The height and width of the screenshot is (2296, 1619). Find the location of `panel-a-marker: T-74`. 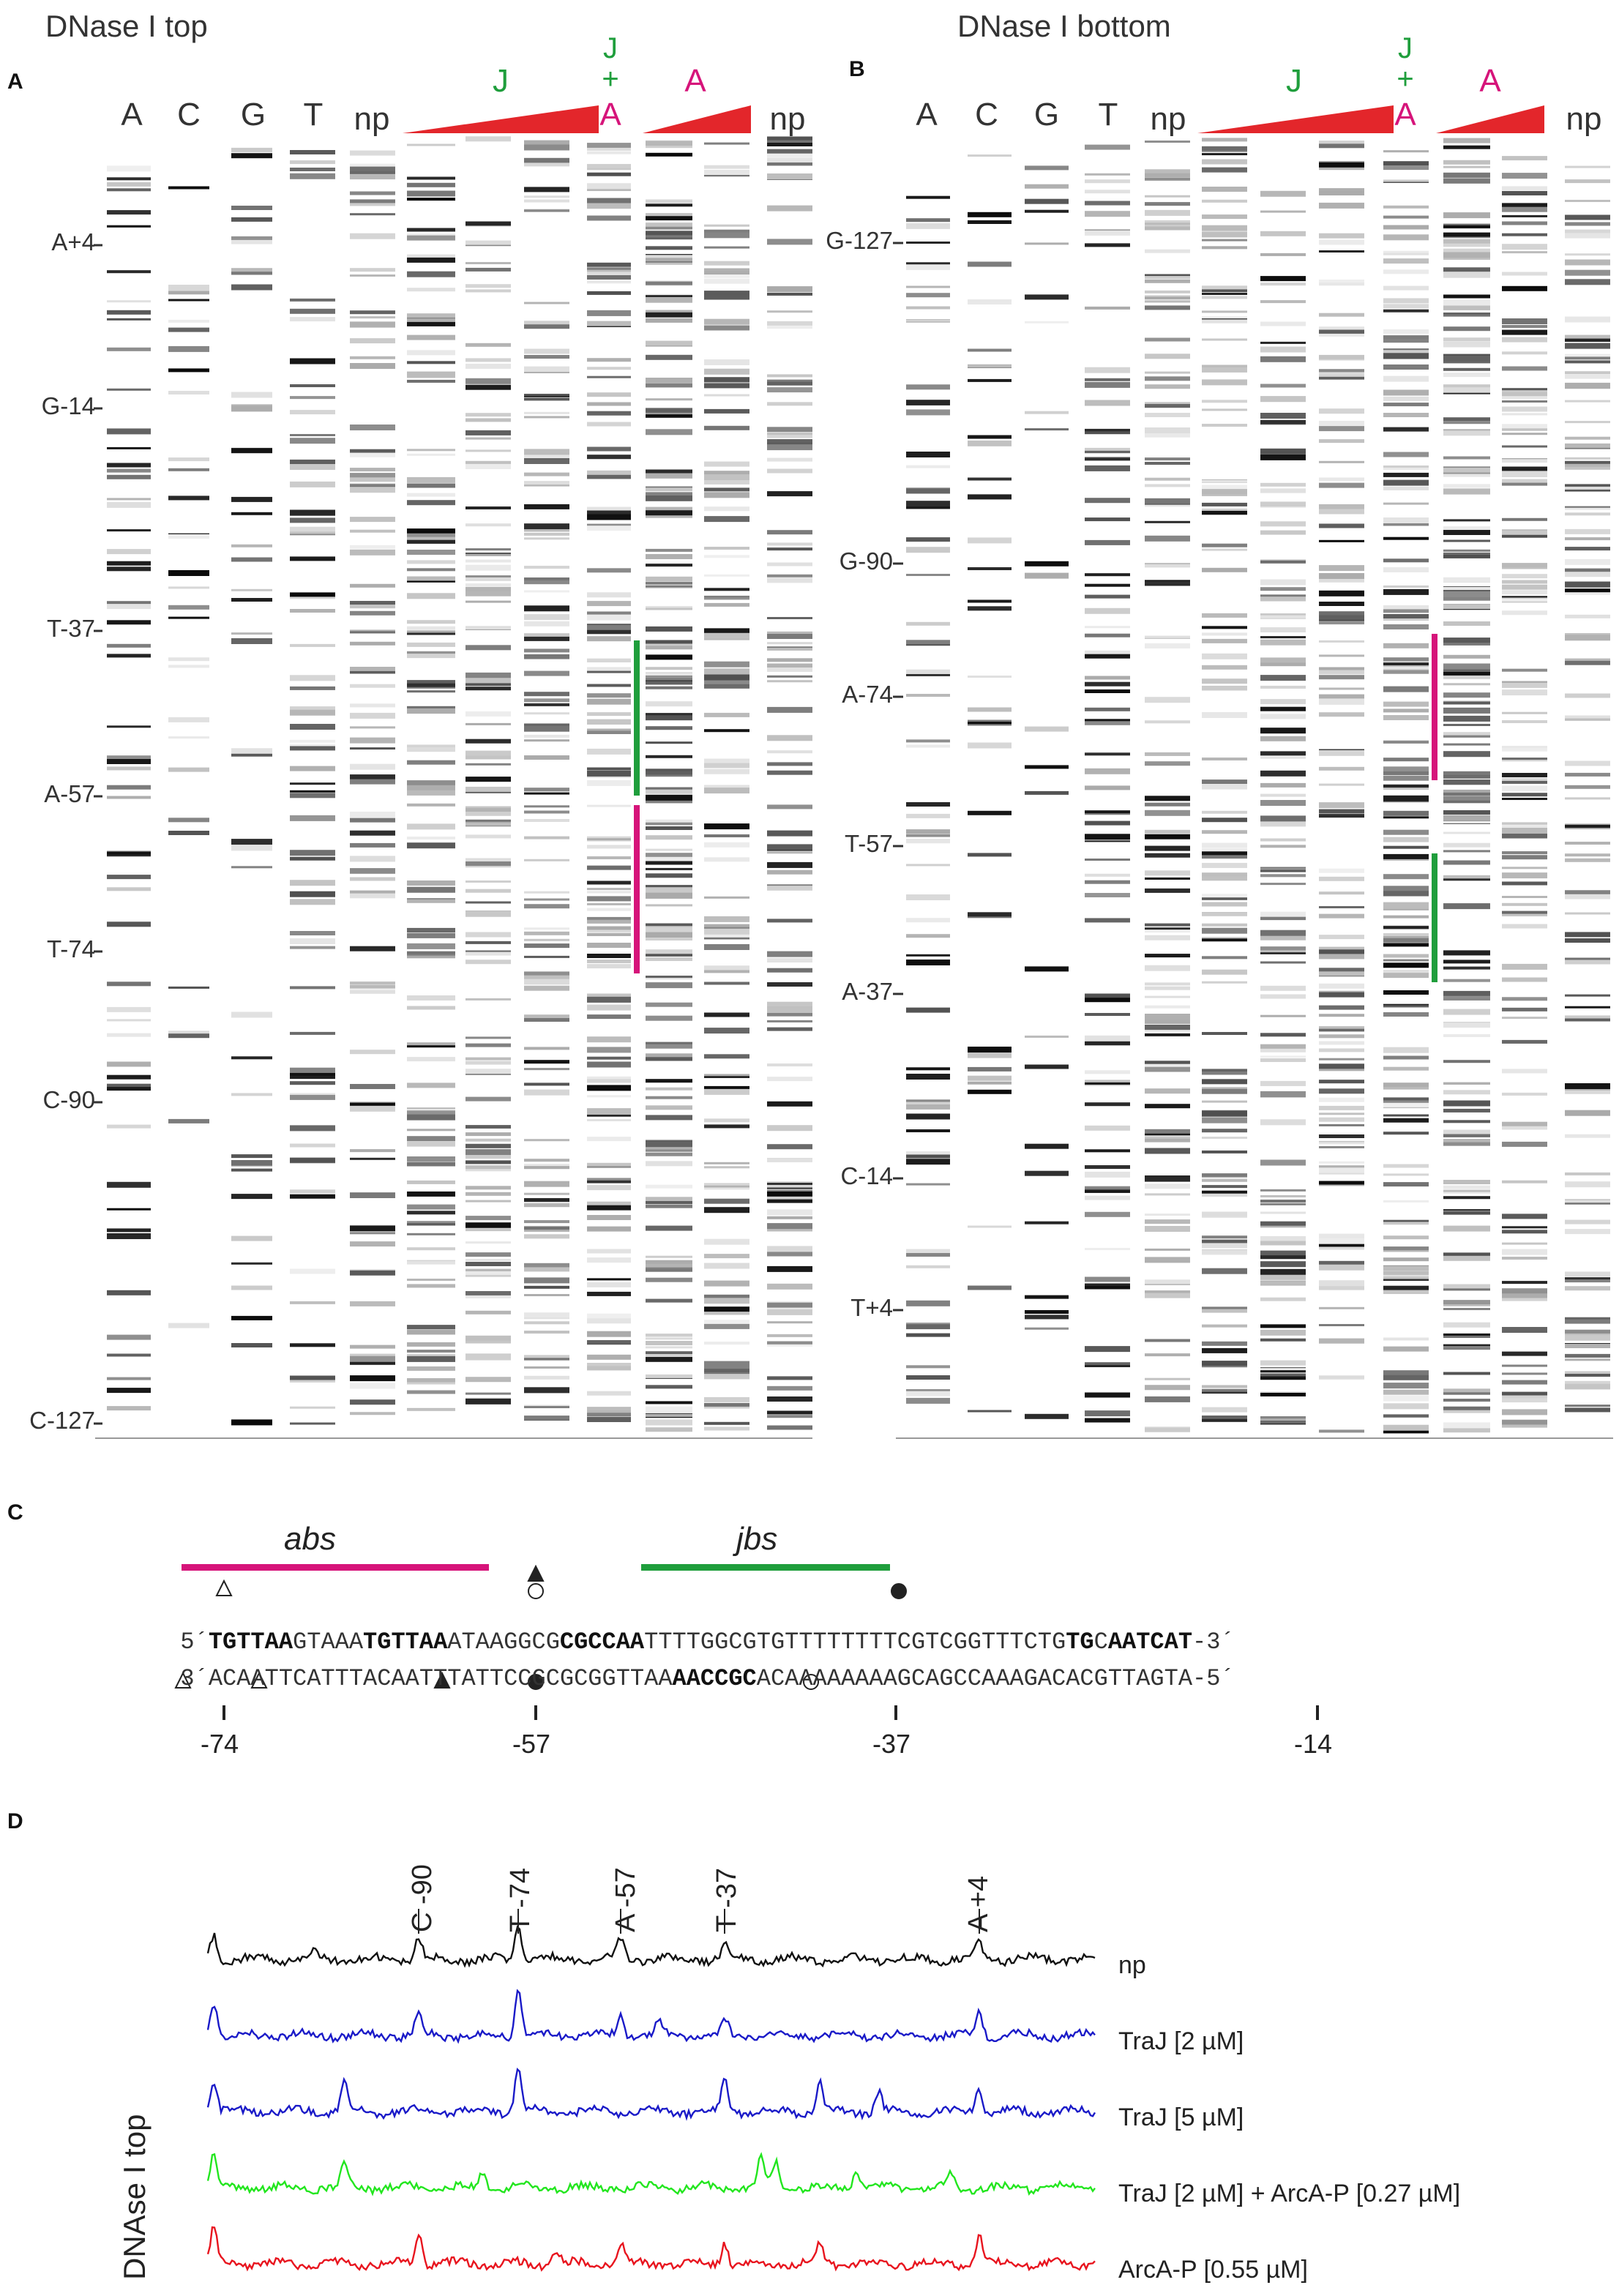

panel-a-marker: T-74 is located at coordinates (71, 949).